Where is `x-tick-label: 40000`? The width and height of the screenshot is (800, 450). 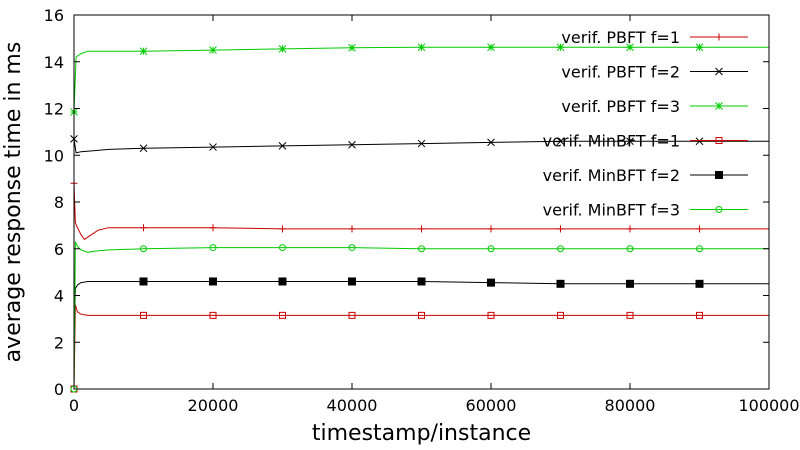
x-tick-label: 40000 is located at coordinates (352, 405).